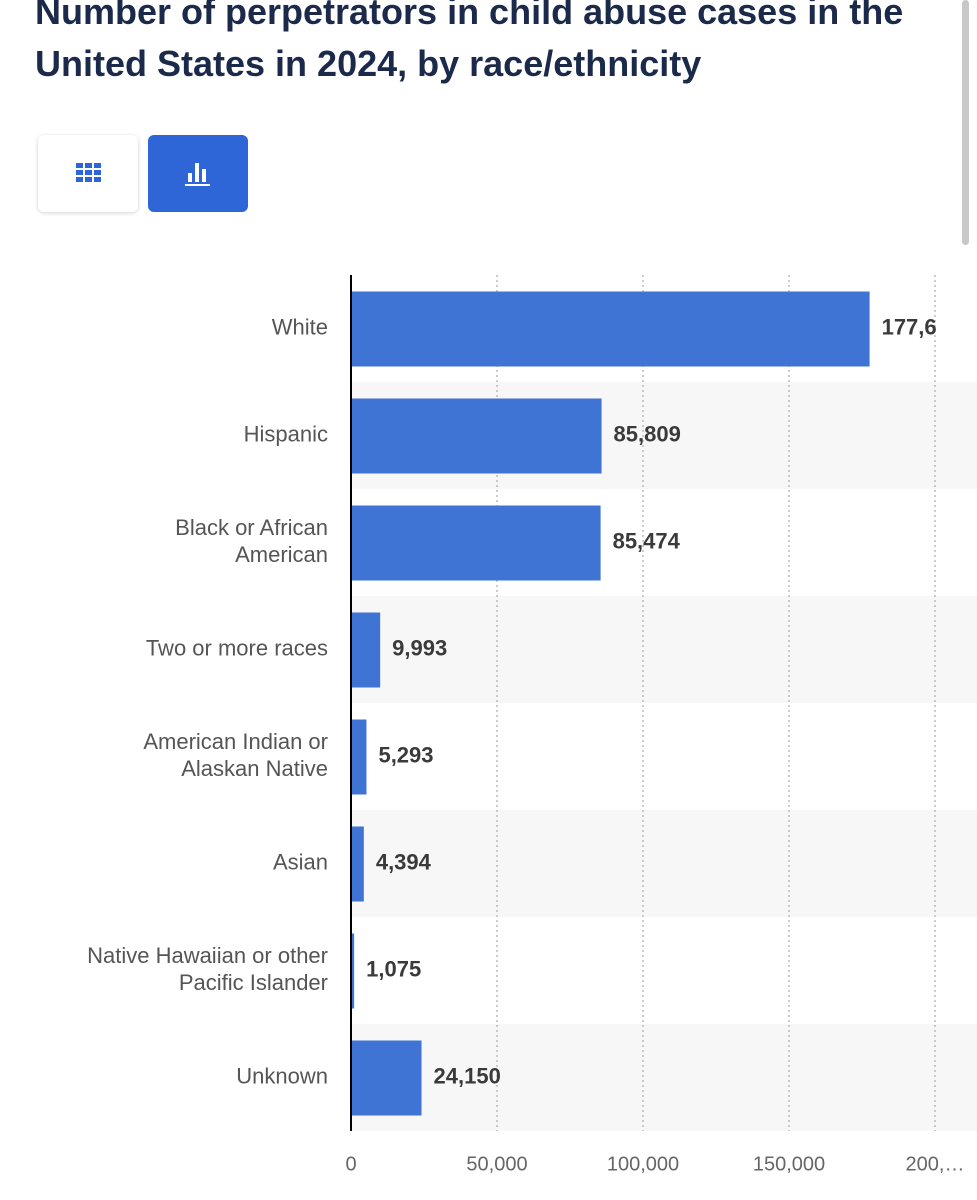 This screenshot has width=977, height=1200. I want to click on category-label-line: American, so click(281, 554).